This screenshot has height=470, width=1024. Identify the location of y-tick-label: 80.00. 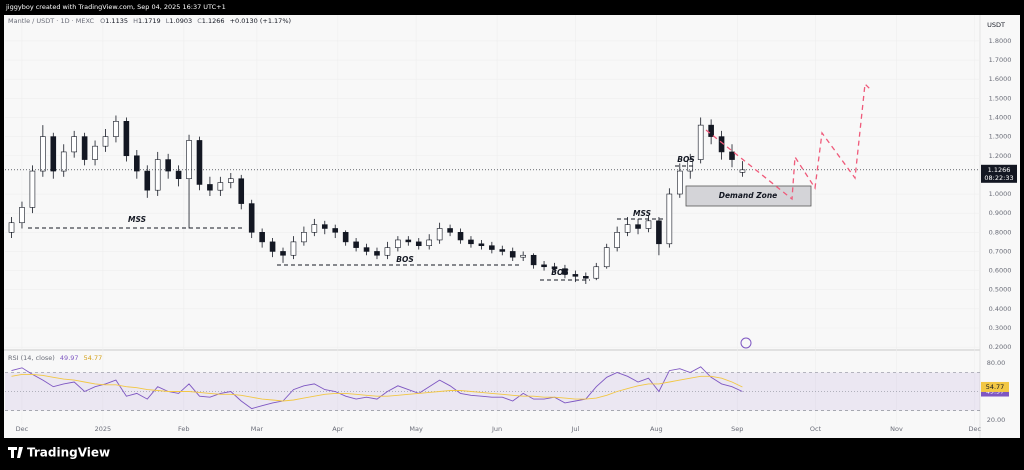
(996, 363).